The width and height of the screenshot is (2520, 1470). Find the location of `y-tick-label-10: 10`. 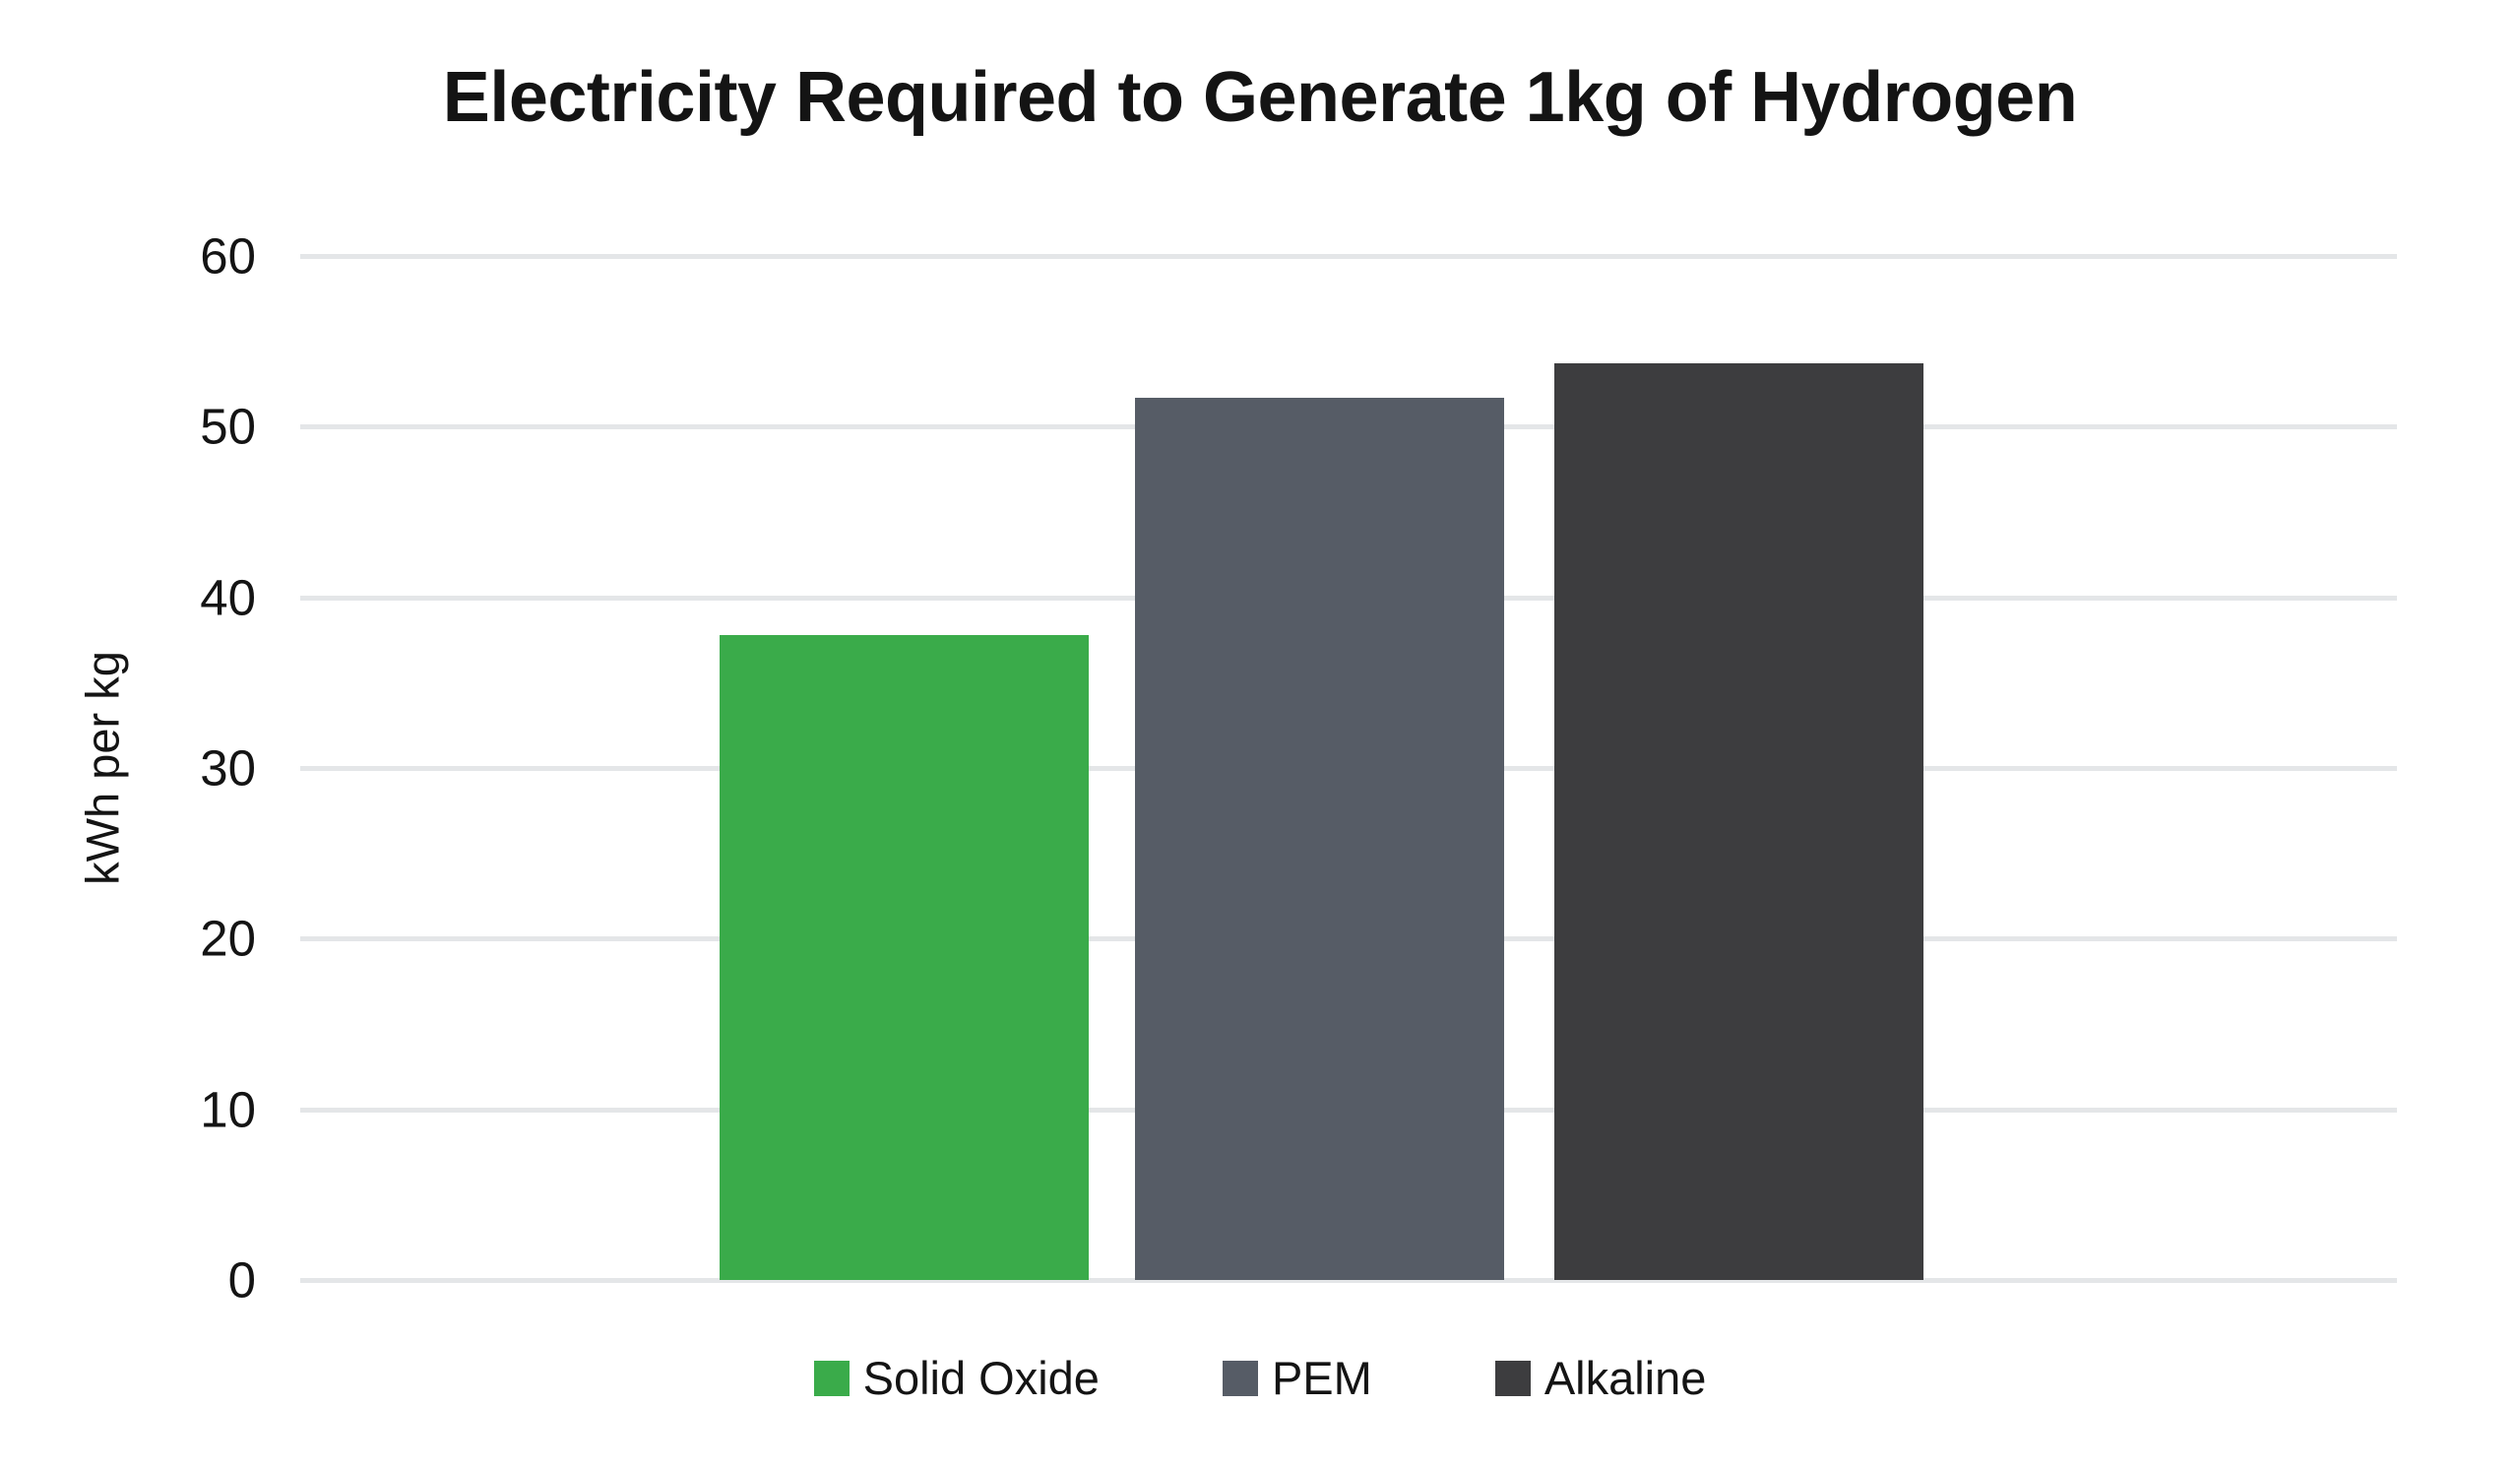

y-tick-label-10: 10 is located at coordinates (228, 1109).